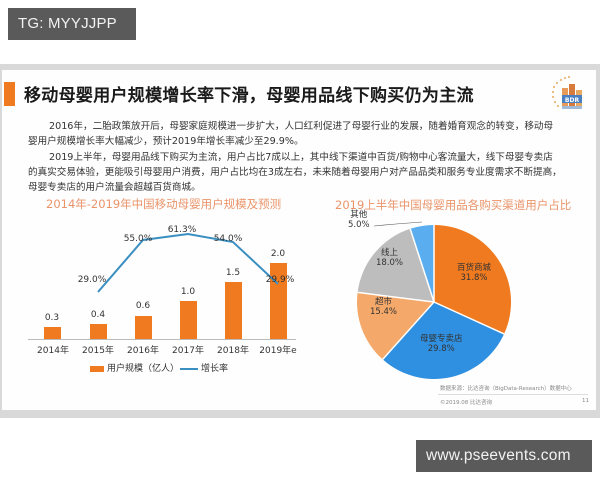 Image resolution: width=600 pixels, height=480 pixels. I want to click on page-number: 11, so click(585, 401).